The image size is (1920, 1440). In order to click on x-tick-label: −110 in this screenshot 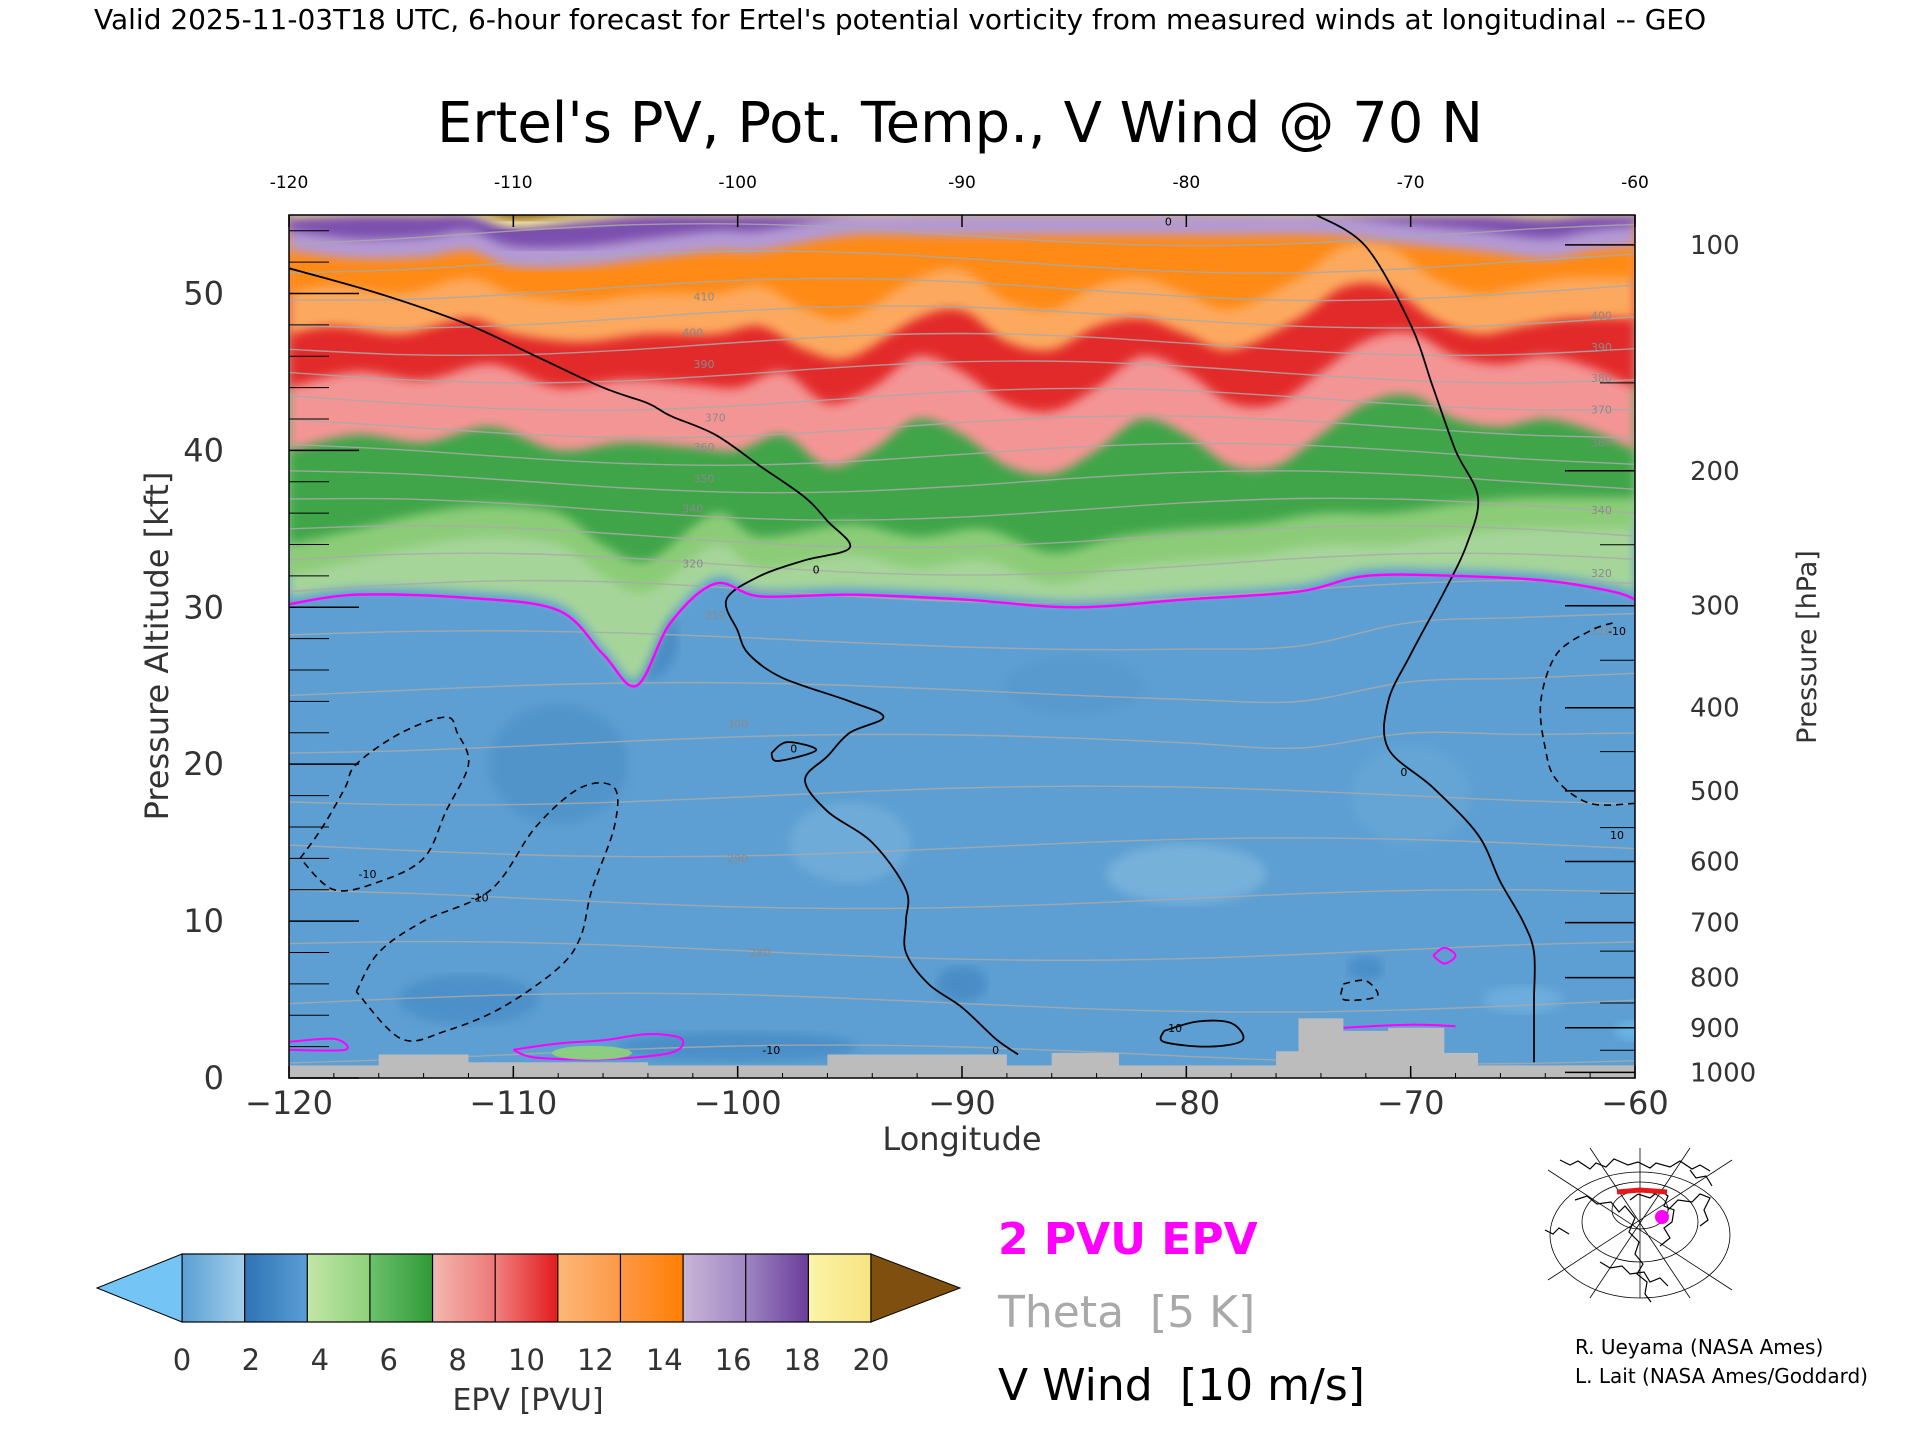, I will do `click(513, 1103)`.